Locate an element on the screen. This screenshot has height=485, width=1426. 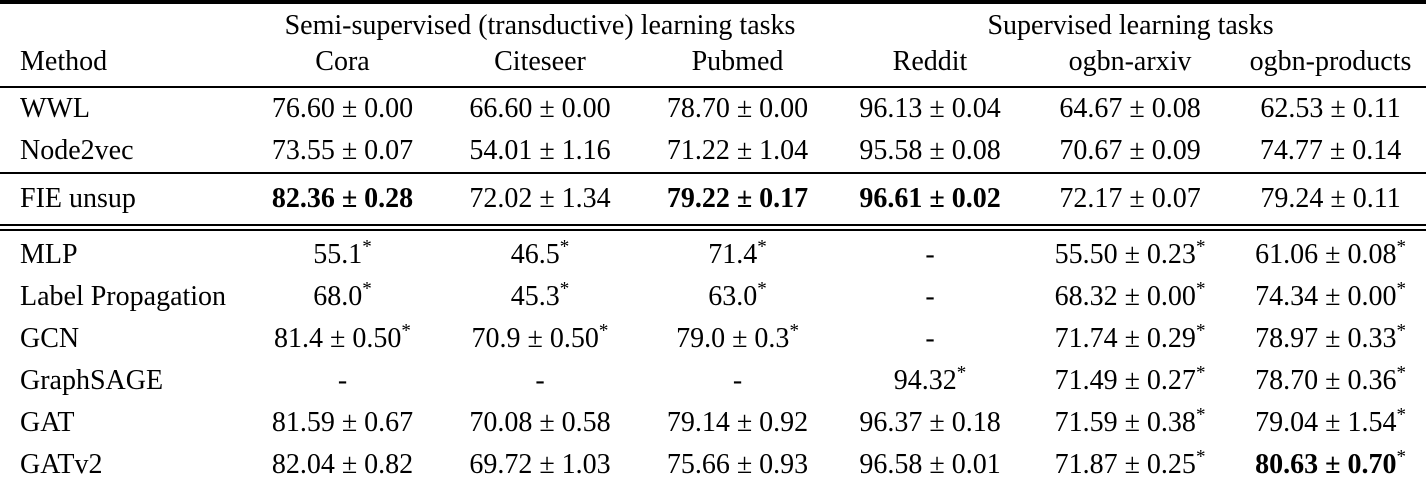
column-header-ogbn-arxiv: ogbn-arxiv is located at coordinates (1130, 65).